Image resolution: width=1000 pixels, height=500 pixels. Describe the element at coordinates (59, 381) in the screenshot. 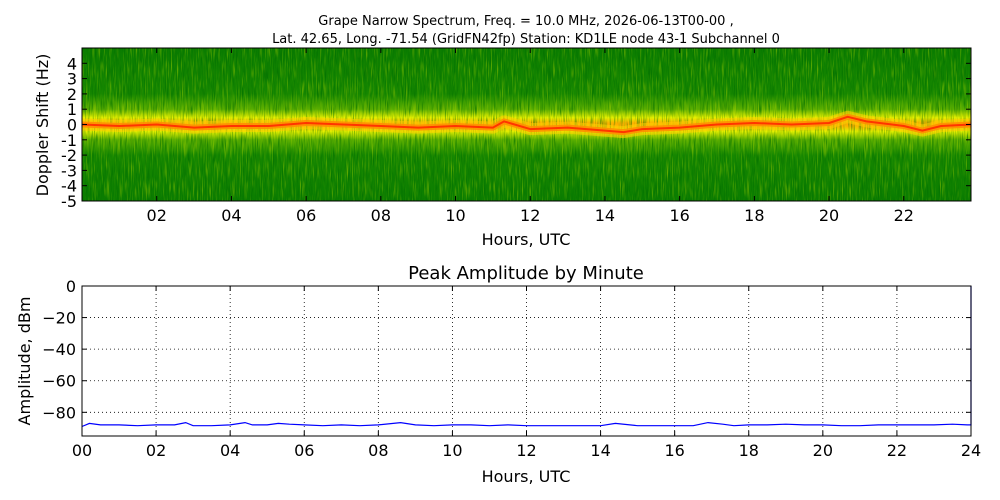

I see `amplitude-ytick-label: −60` at that location.